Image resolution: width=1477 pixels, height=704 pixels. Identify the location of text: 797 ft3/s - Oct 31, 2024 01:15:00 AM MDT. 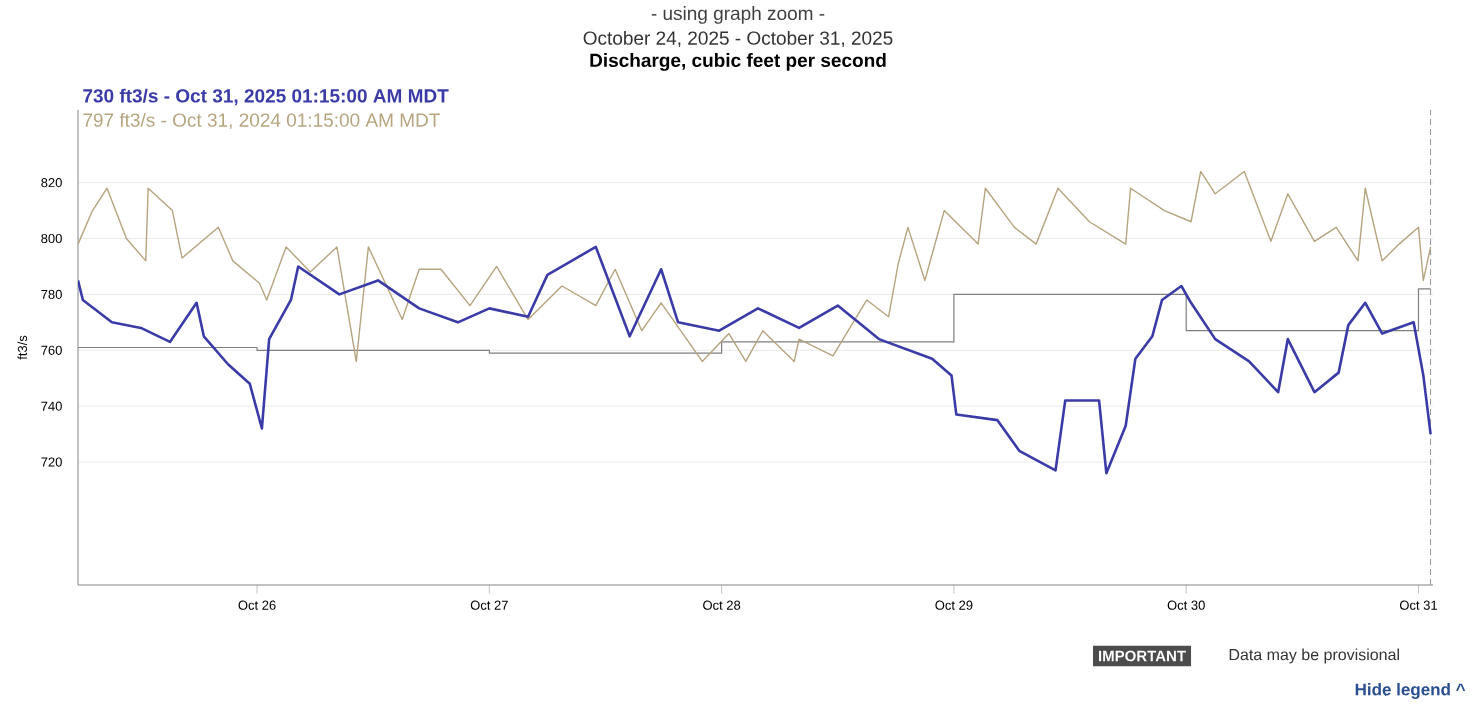
(261, 121).